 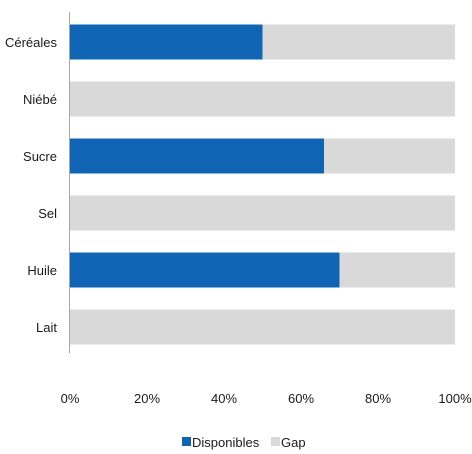 What do you see at coordinates (40, 99) in the screenshot?
I see `category-label-niebe: Niébé` at bounding box center [40, 99].